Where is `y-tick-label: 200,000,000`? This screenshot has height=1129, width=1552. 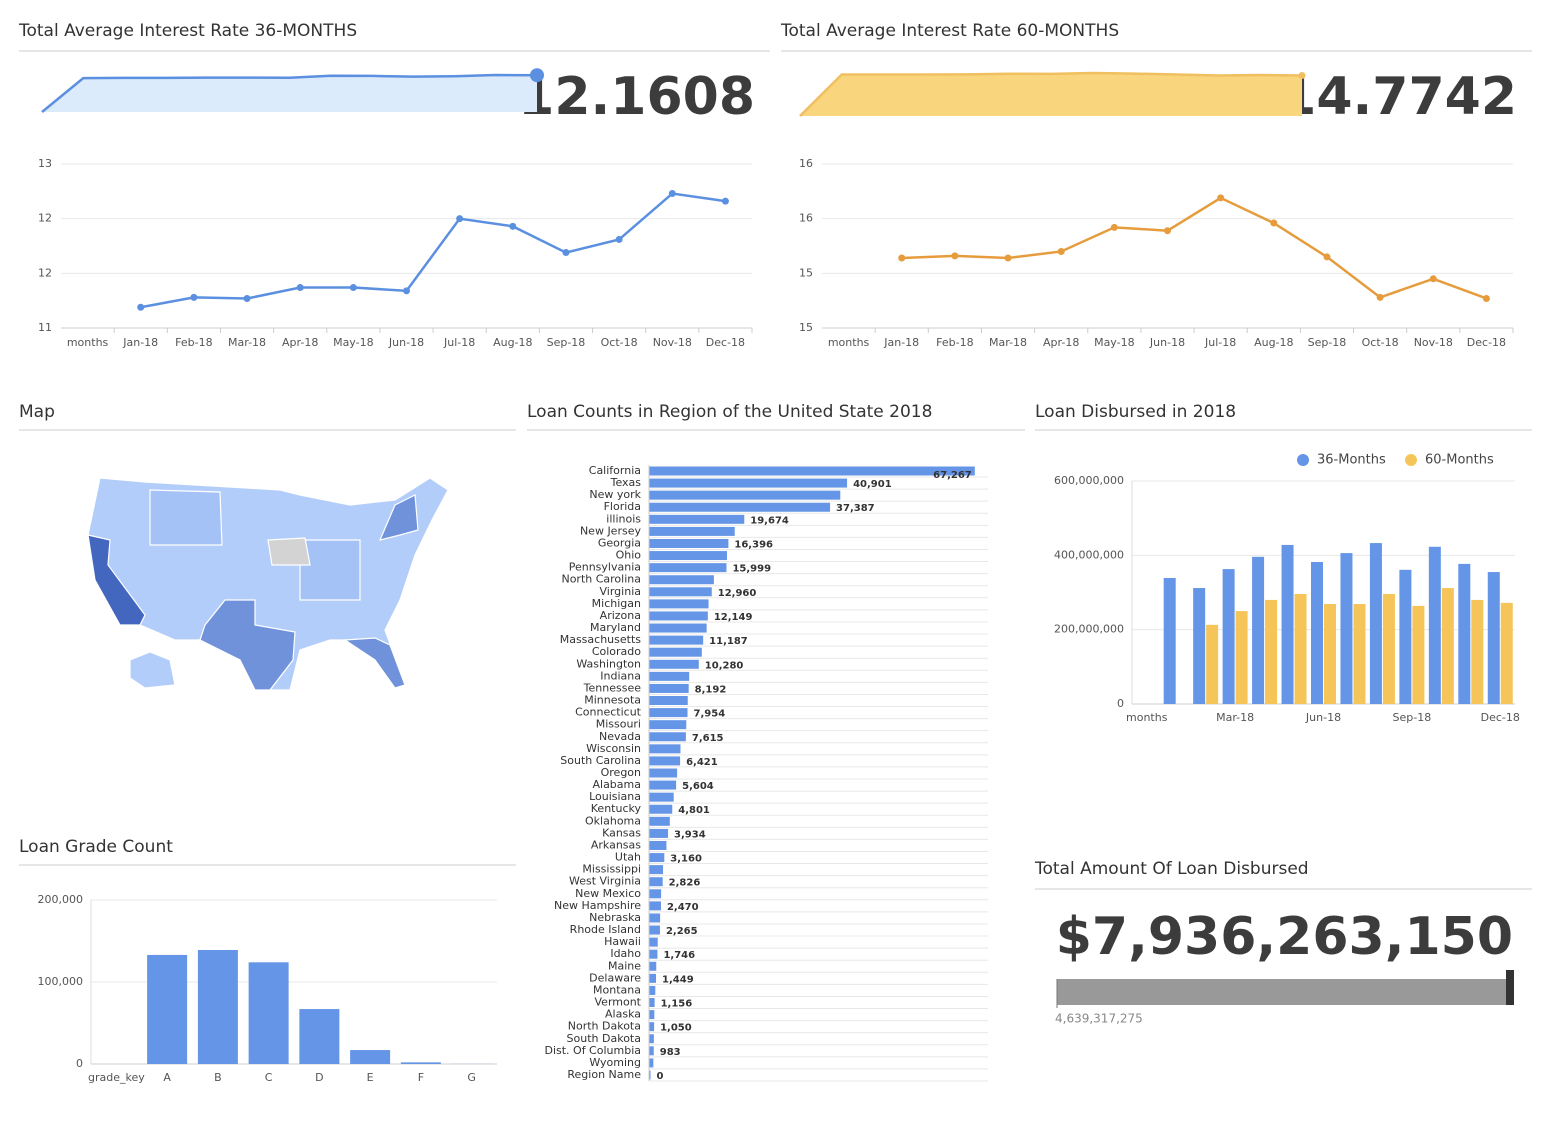
y-tick-label: 200,000,000 is located at coordinates (1089, 629).